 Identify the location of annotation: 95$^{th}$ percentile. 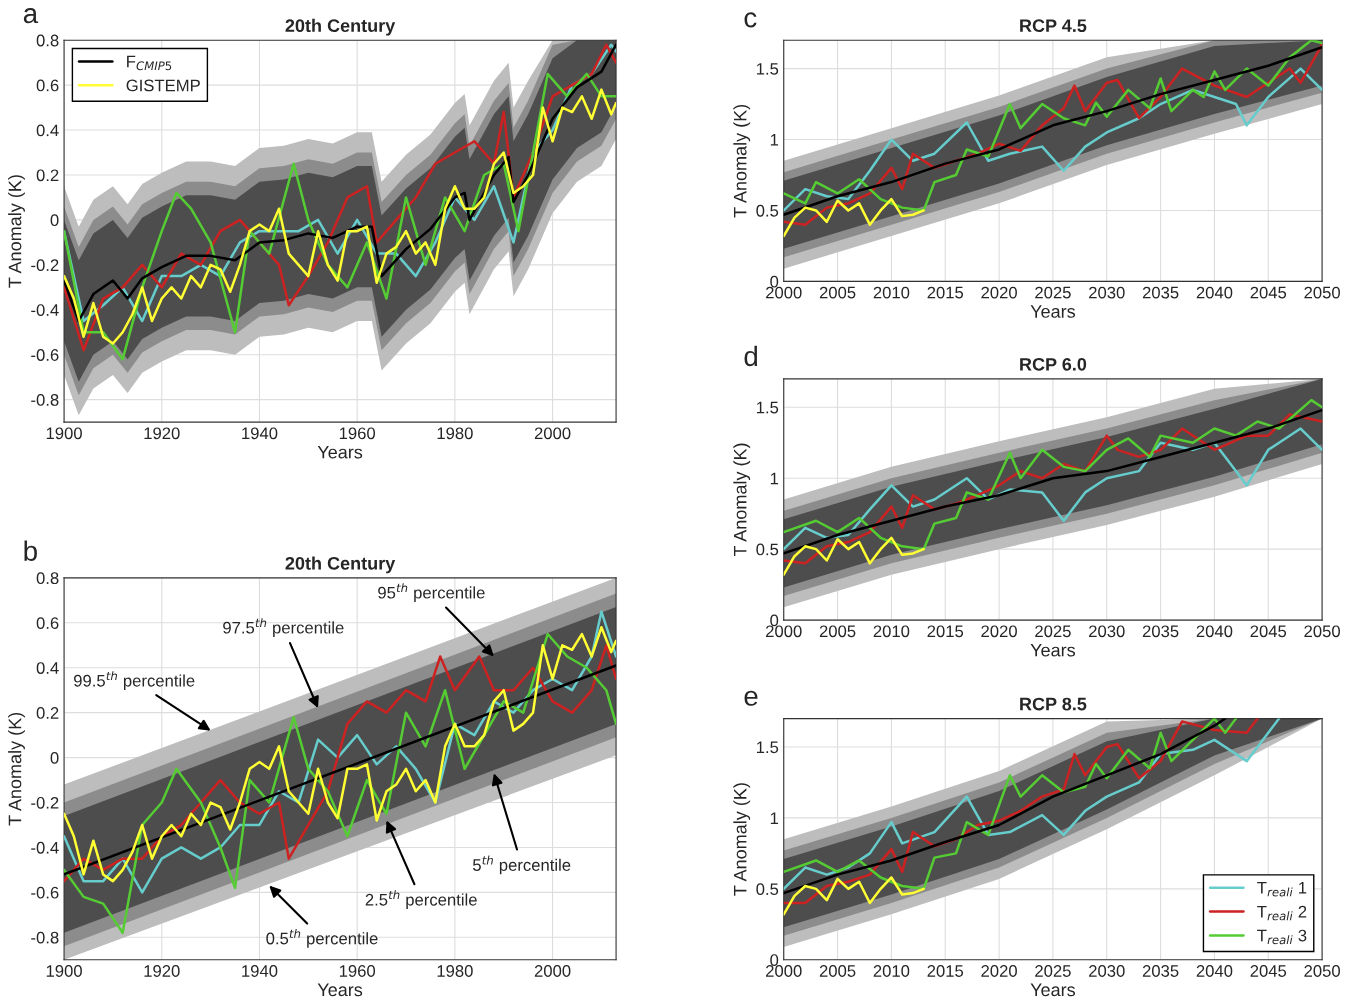
(431, 592).